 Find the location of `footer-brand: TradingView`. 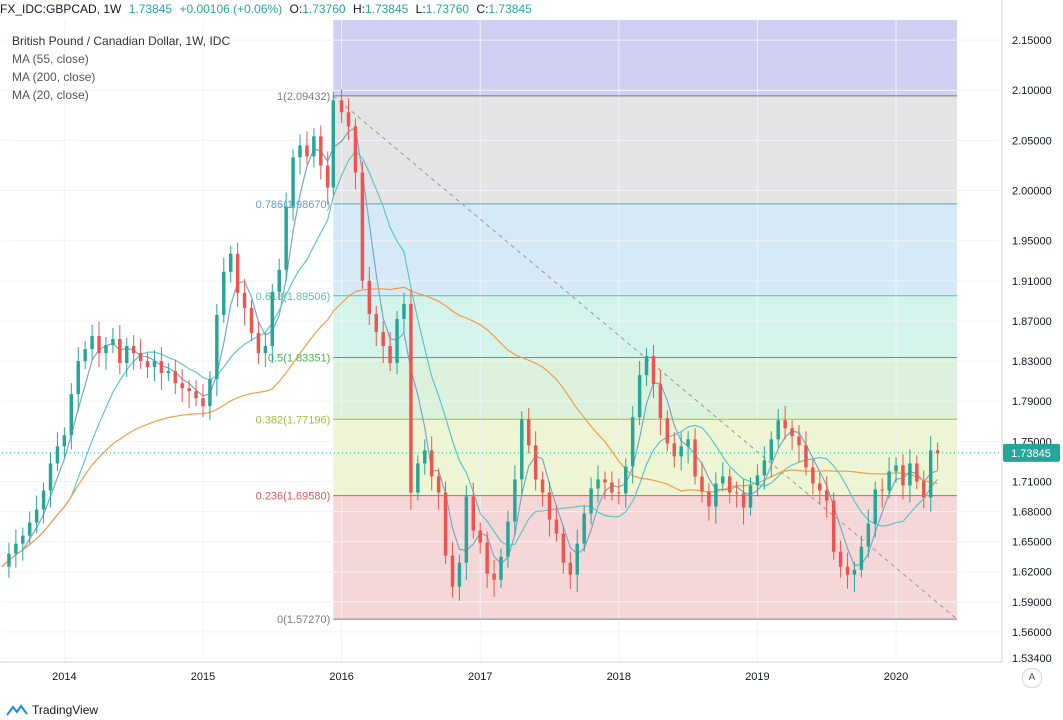

footer-brand: TradingView is located at coordinates (52, 710).